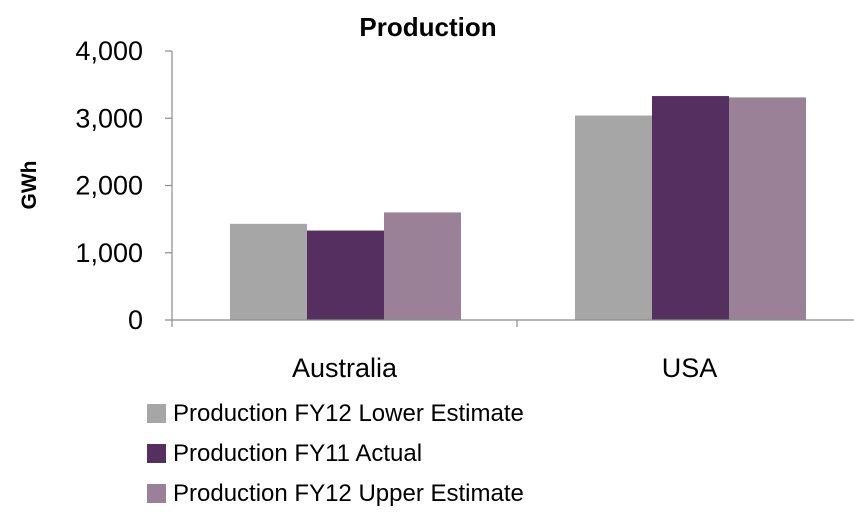 The image size is (854, 512). Describe the element at coordinates (297, 453) in the screenshot. I see `legend-entry-label: Production FY11 Actual` at that location.